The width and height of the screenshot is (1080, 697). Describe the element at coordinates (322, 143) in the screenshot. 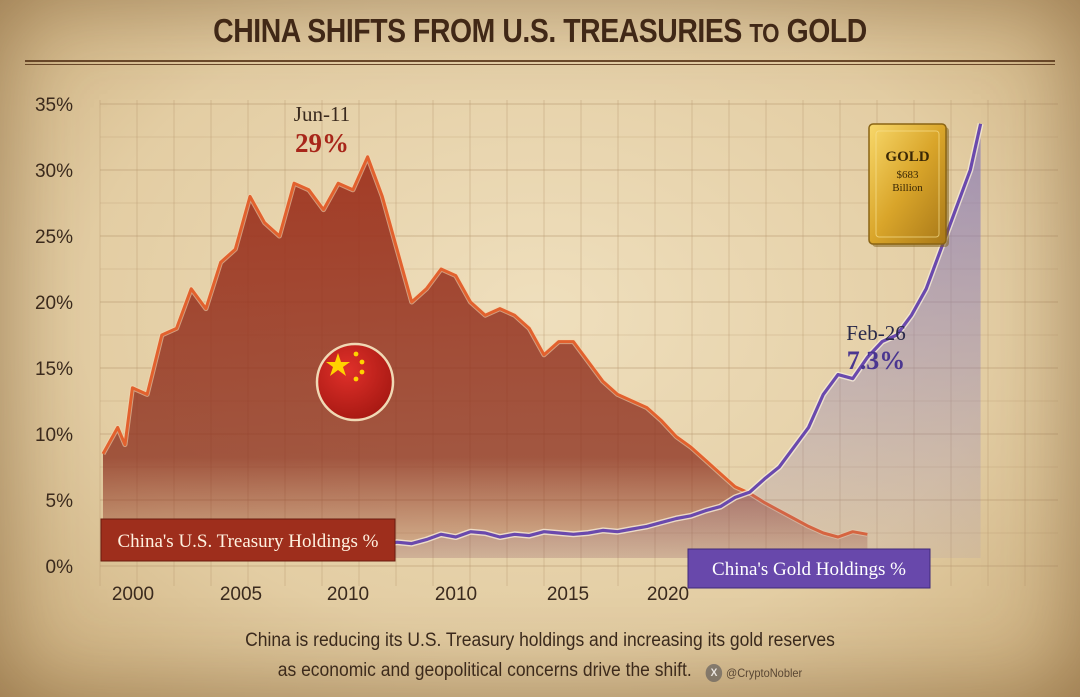

I see `peak-annotation-value: 29%` at that location.